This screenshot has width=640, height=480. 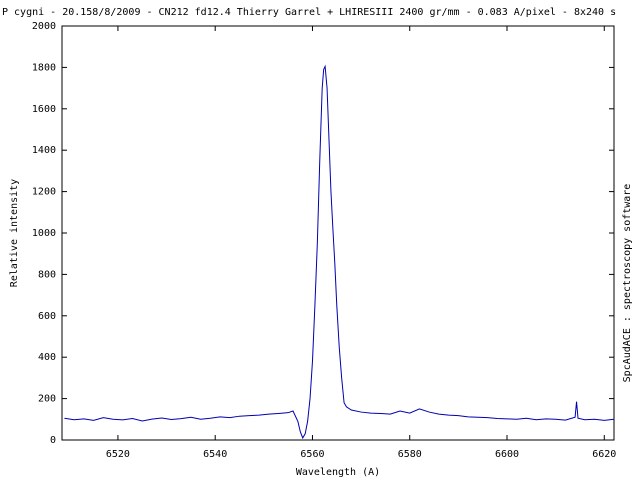 What do you see at coordinates (47, 357) in the screenshot?
I see `y-tick-label: 400` at bounding box center [47, 357].